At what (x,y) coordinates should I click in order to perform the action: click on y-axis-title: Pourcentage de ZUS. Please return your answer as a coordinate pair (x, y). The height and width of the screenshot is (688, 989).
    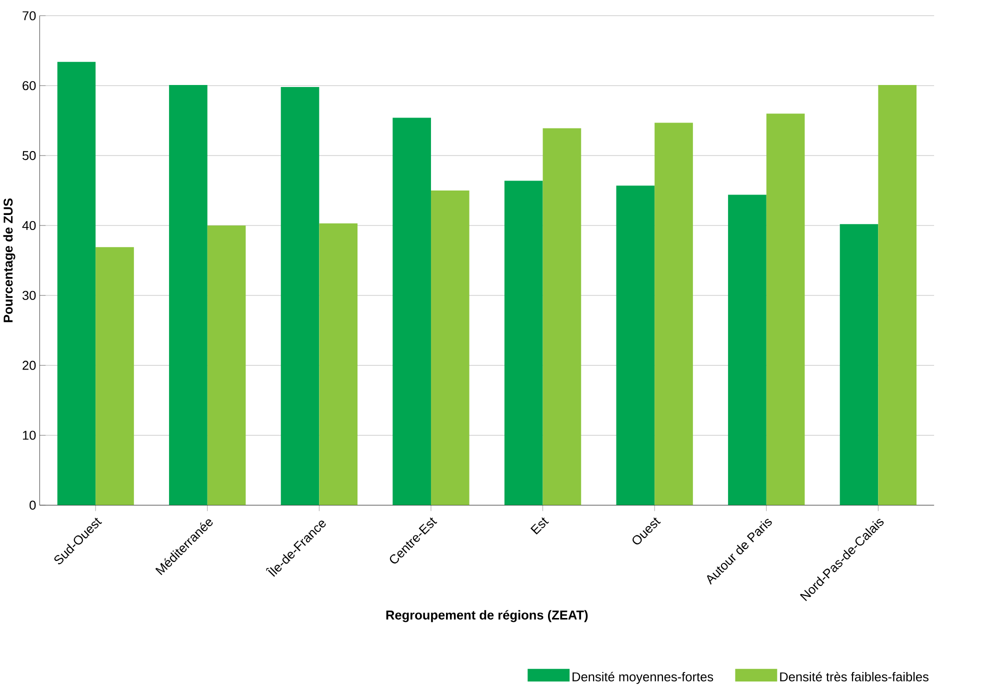
    Looking at the image, I should click on (9, 260).